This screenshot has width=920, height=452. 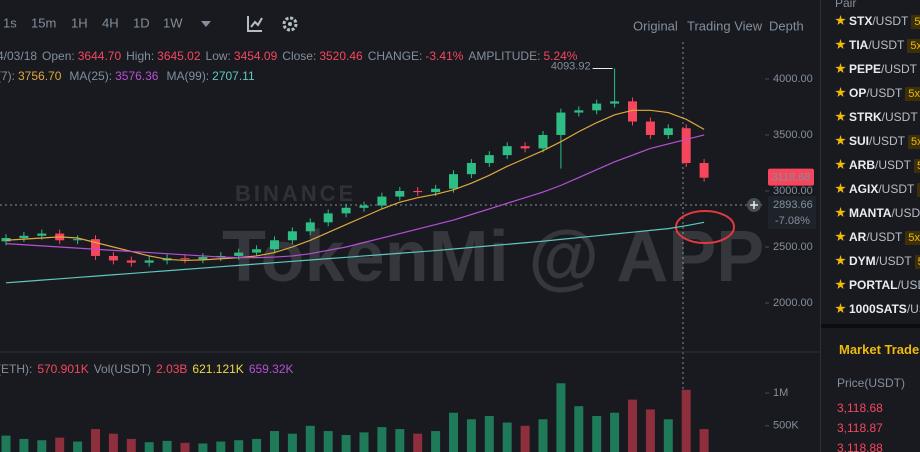 What do you see at coordinates (122, 369) in the screenshot?
I see `volume-field: Vol(USDT)` at bounding box center [122, 369].